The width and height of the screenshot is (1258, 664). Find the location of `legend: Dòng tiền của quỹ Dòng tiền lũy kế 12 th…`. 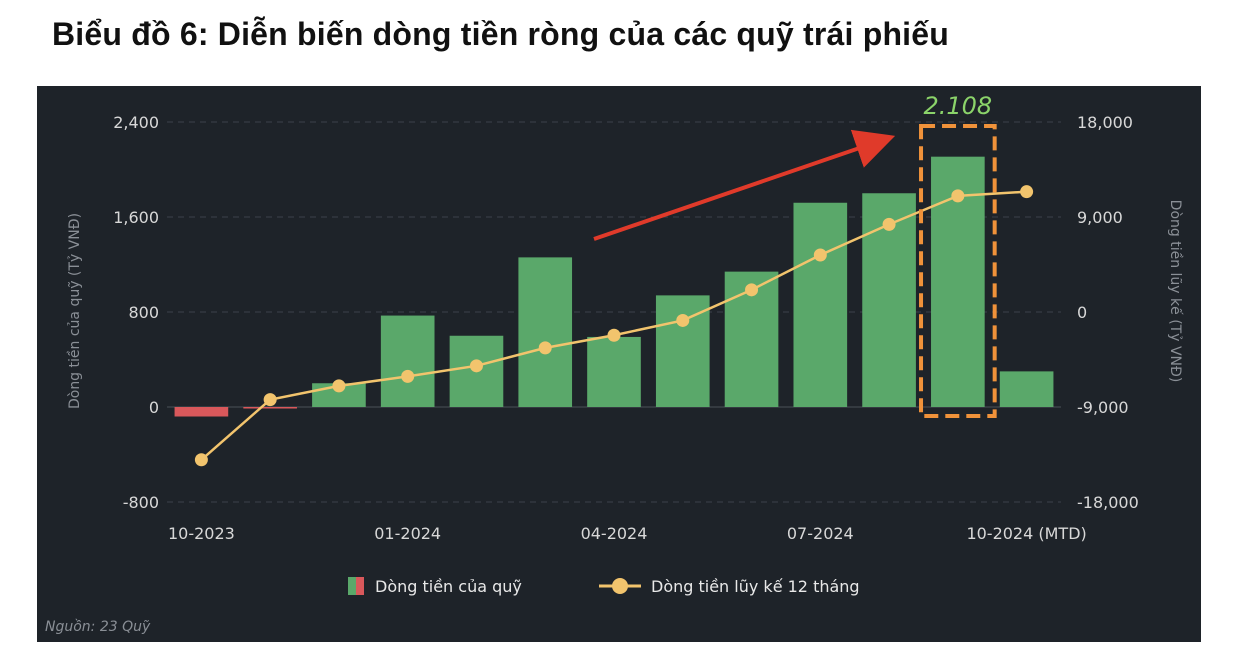

legend: Dòng tiền của quỹ Dòng tiền lũy kế 12 th… is located at coordinates (604, 586).